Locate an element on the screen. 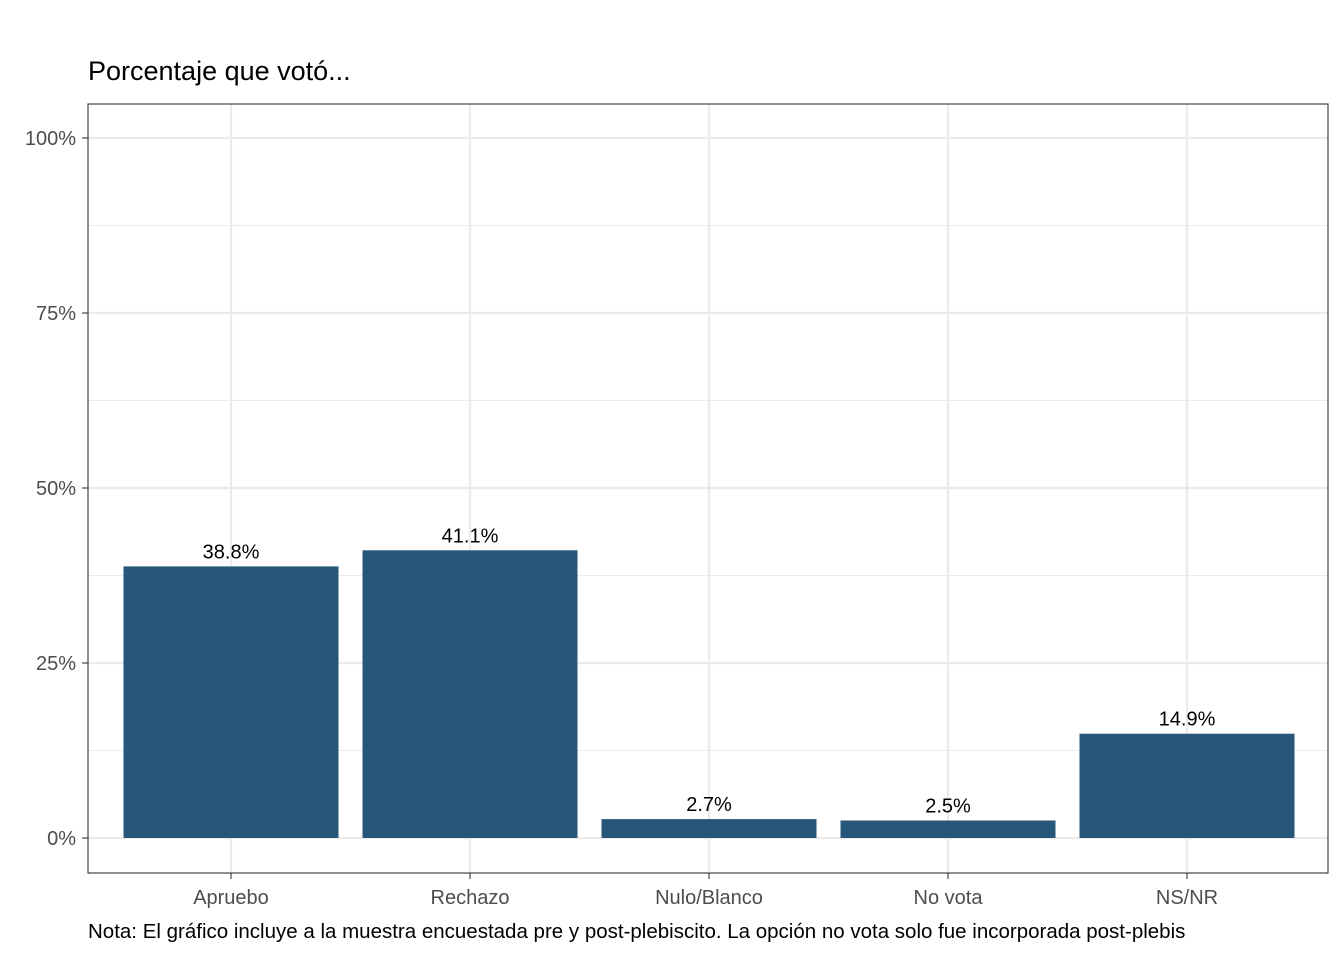  y-tick-label: 50% is located at coordinates (56, 489).